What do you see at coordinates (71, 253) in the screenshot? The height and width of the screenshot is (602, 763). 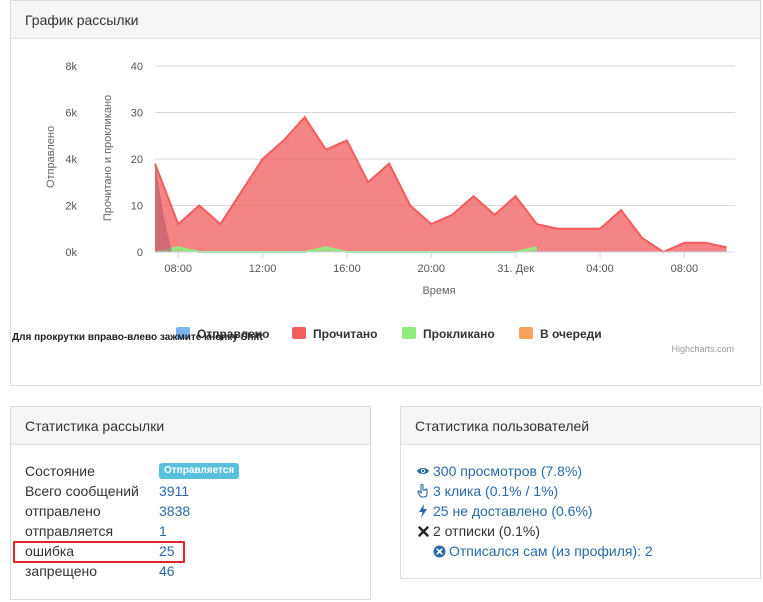 I see `y-left-tick-label: 0k` at bounding box center [71, 253].